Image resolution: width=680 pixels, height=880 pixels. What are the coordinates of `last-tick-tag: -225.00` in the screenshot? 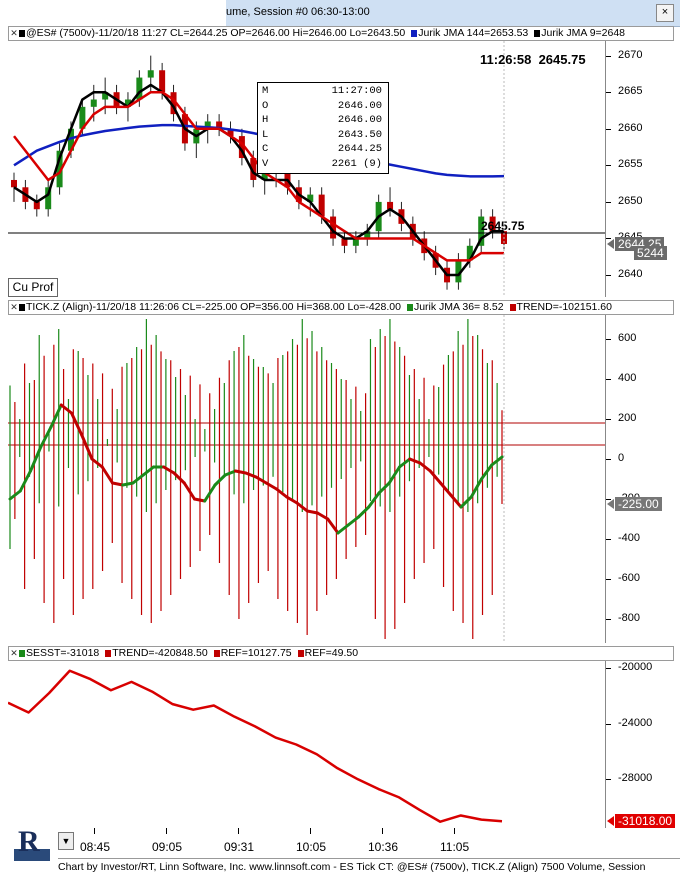 It's located at (638, 504).